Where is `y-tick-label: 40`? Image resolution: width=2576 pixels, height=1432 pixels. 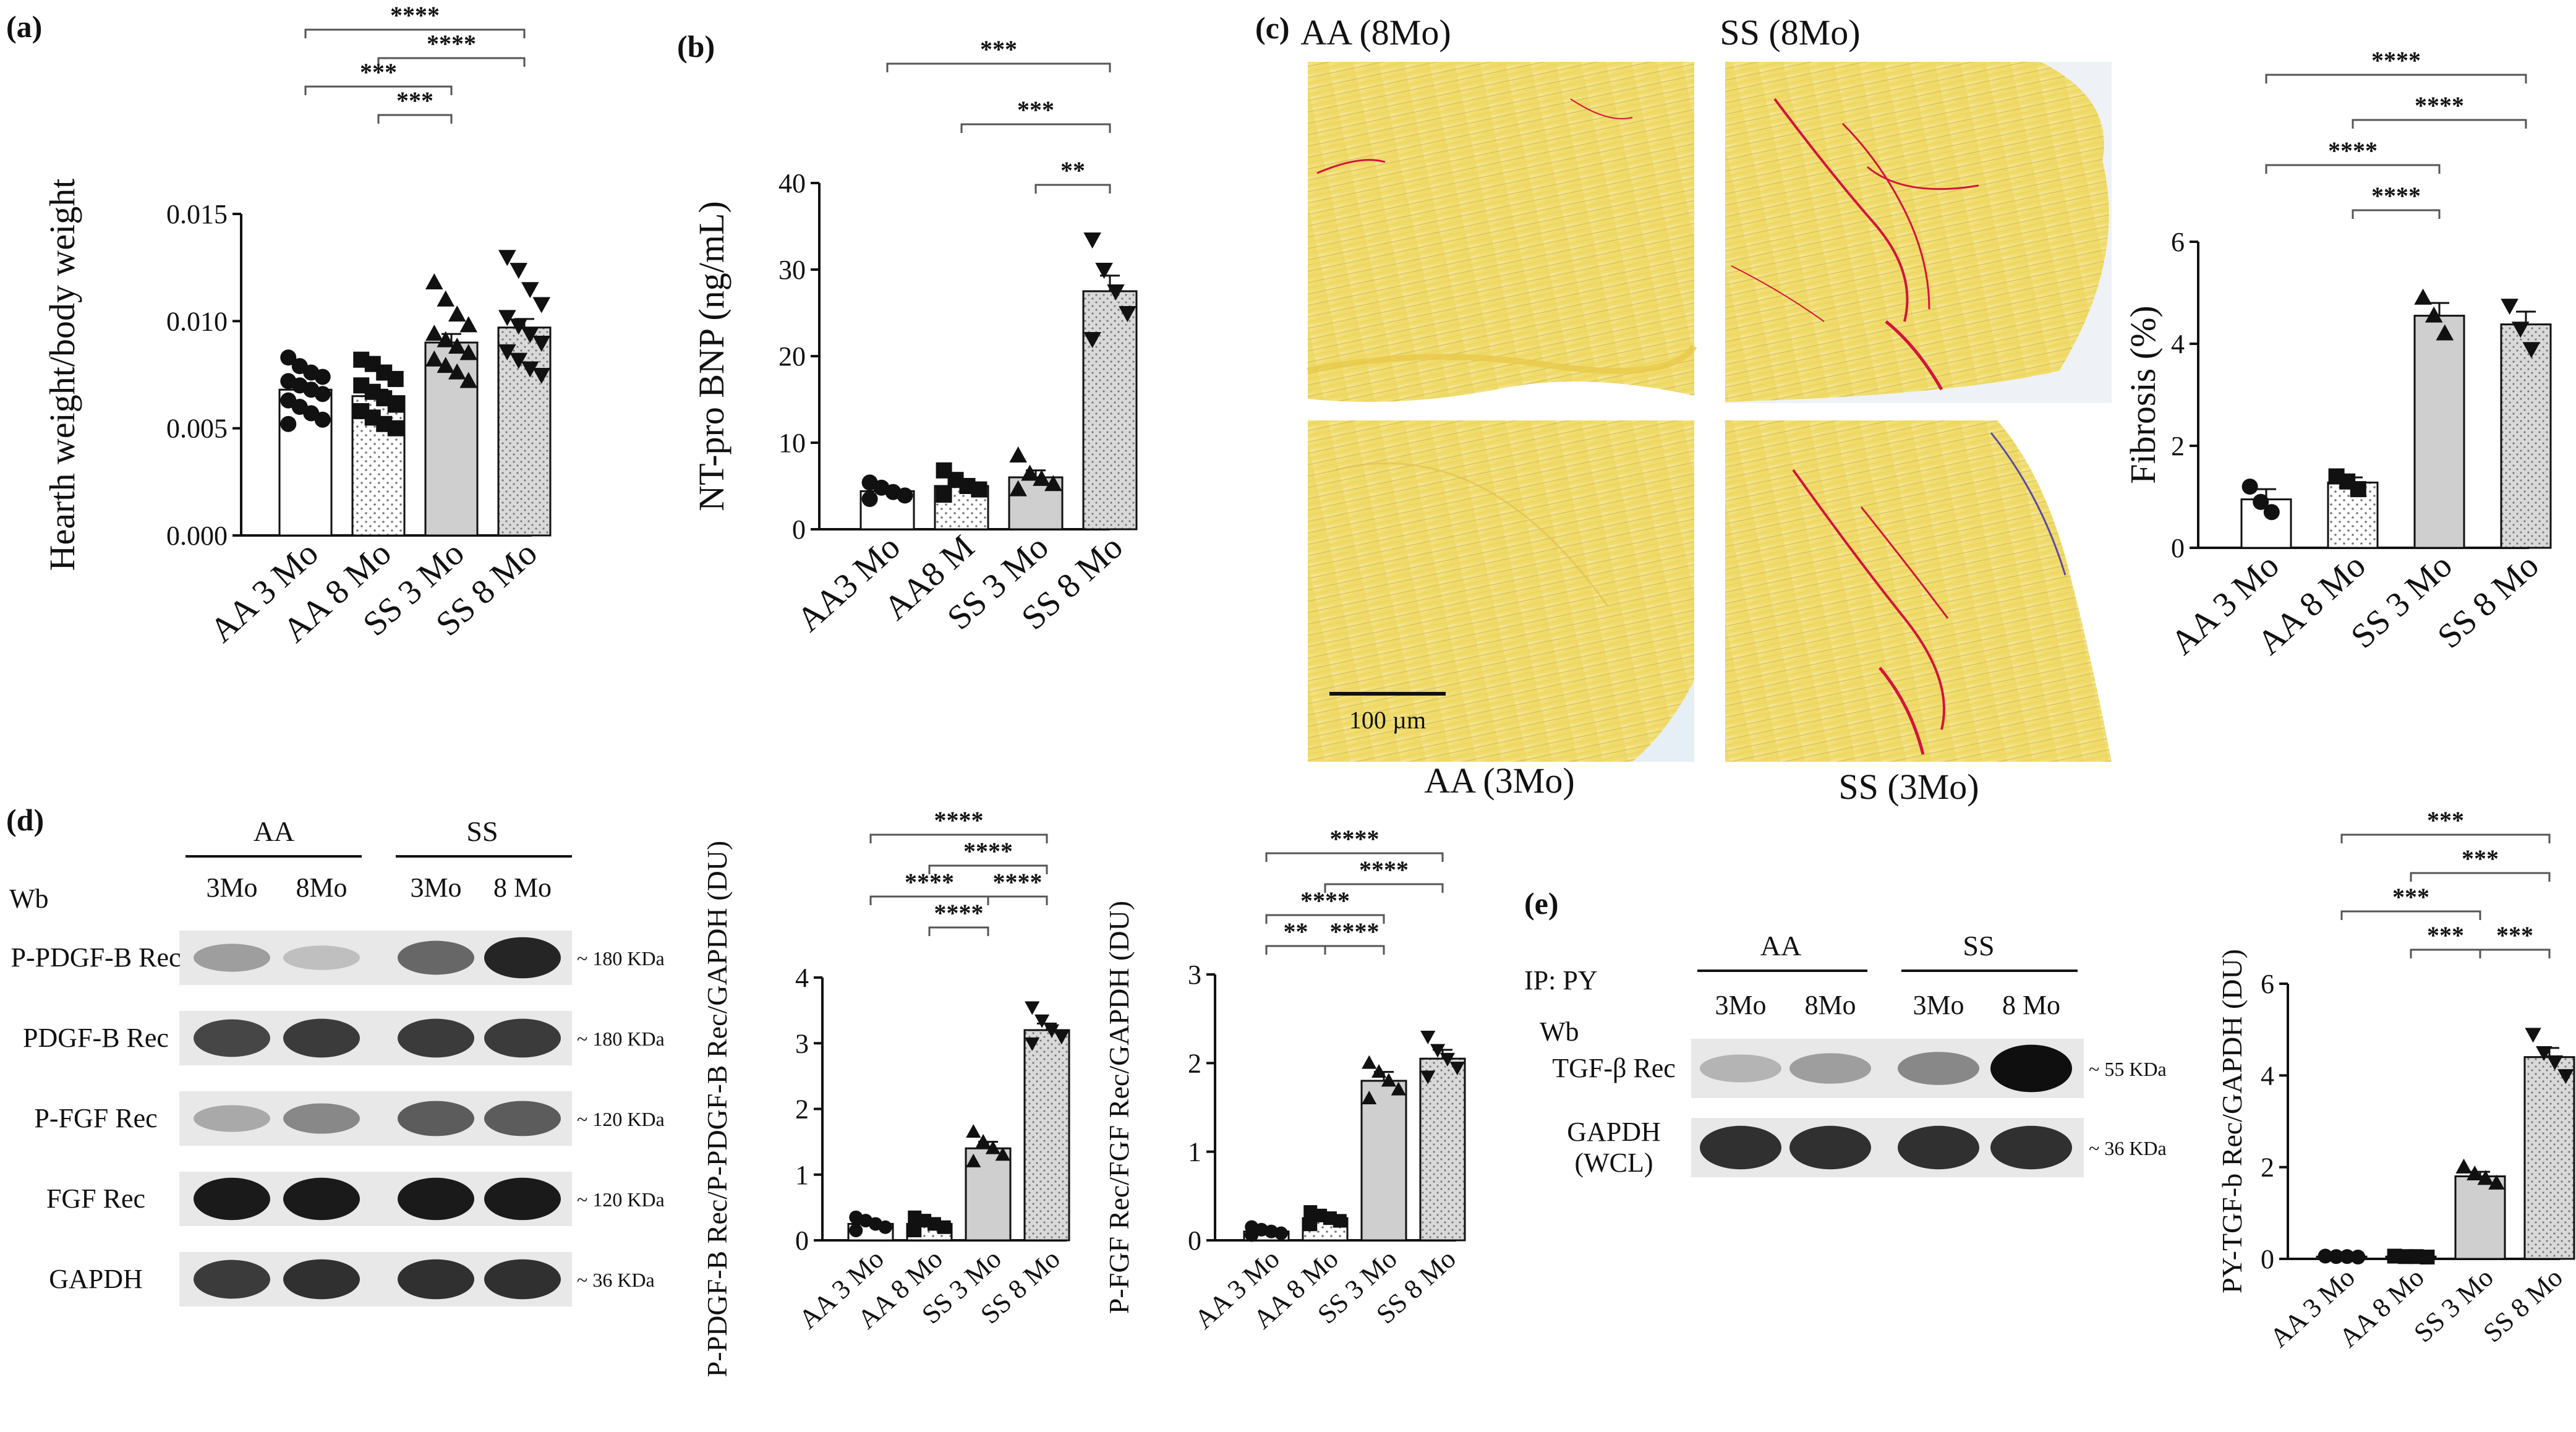 y-tick-label: 40 is located at coordinates (792, 183).